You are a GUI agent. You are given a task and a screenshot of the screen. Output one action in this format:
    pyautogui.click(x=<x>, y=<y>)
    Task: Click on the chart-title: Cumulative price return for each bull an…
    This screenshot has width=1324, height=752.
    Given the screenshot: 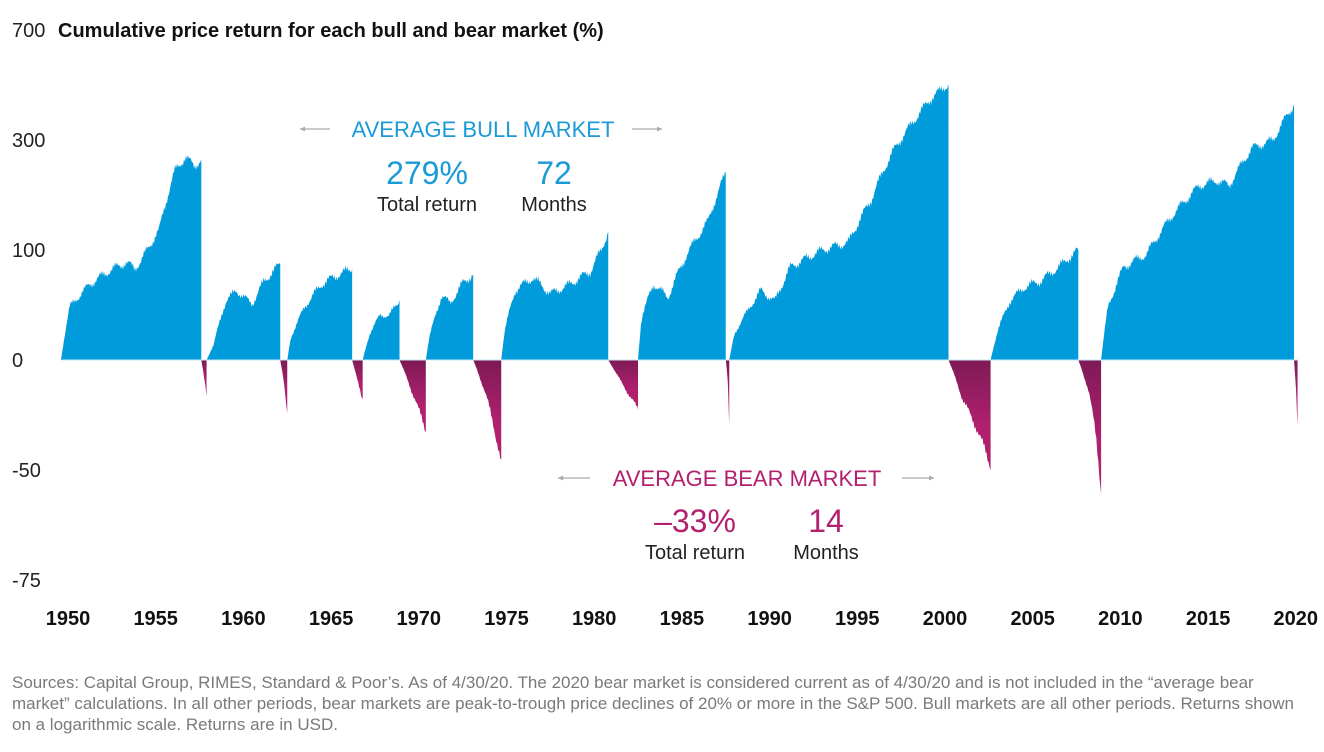 What is the action you would take?
    pyautogui.click(x=331, y=31)
    